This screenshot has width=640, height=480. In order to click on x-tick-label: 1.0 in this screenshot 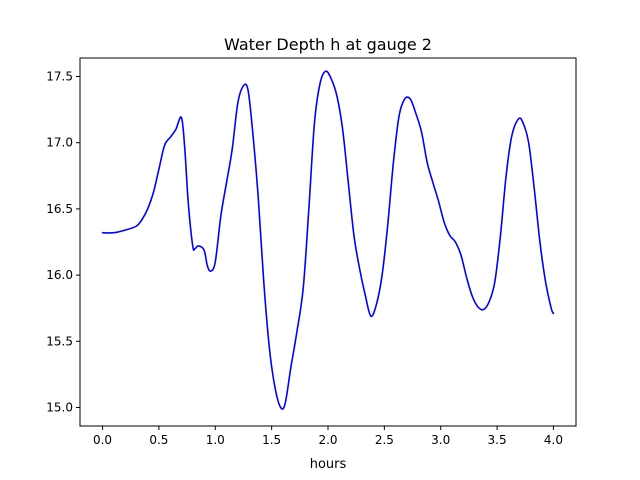, I will do `click(215, 440)`.